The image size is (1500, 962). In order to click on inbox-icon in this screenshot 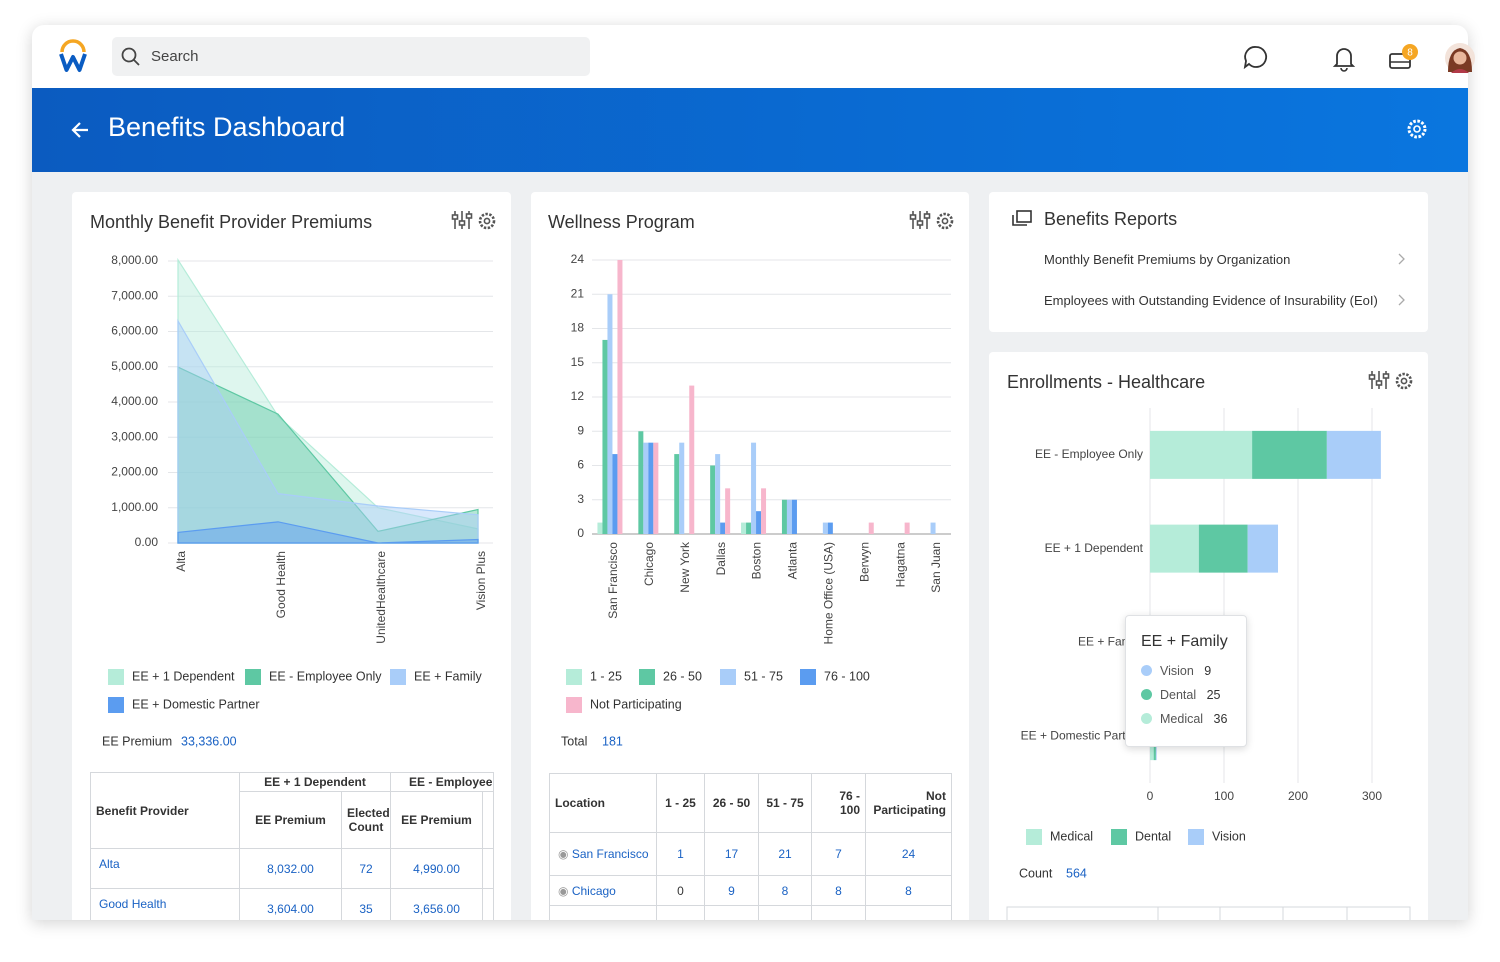, I will do `click(1400, 61)`.